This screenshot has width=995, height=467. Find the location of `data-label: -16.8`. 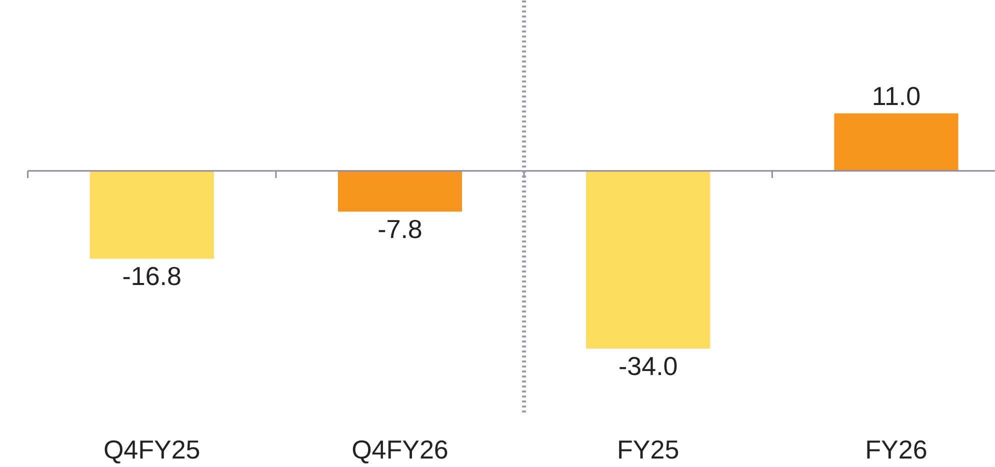

data-label: -16.8 is located at coordinates (152, 275).